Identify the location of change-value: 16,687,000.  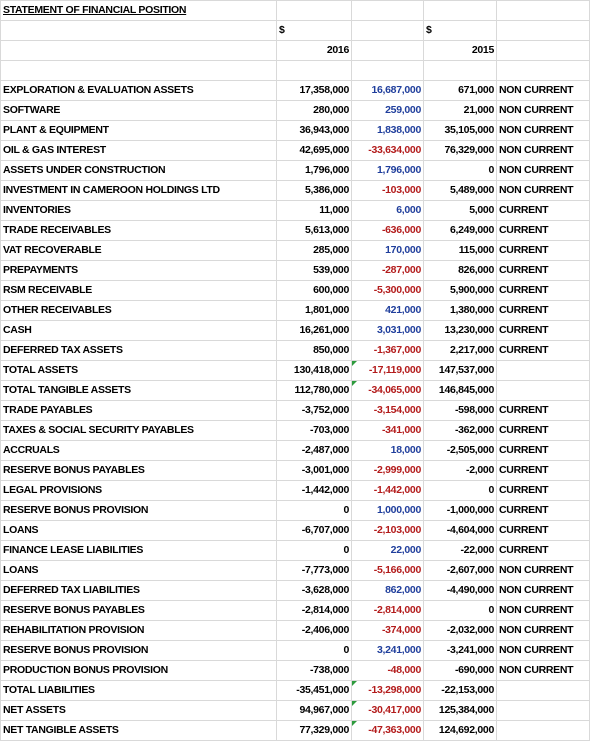
(387, 90).